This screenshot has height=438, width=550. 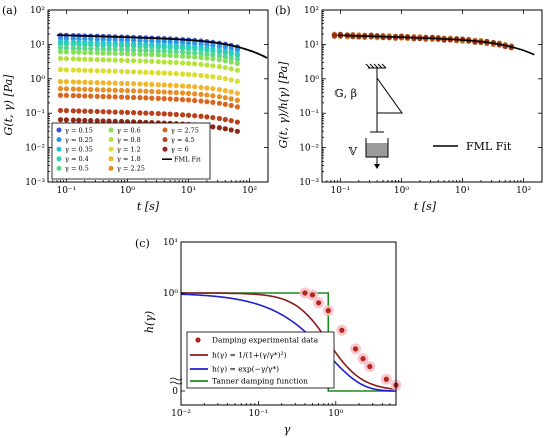 What do you see at coordinates (129, 130) in the screenshot?
I see `legend-label: γ = 0.6` at bounding box center [129, 130].